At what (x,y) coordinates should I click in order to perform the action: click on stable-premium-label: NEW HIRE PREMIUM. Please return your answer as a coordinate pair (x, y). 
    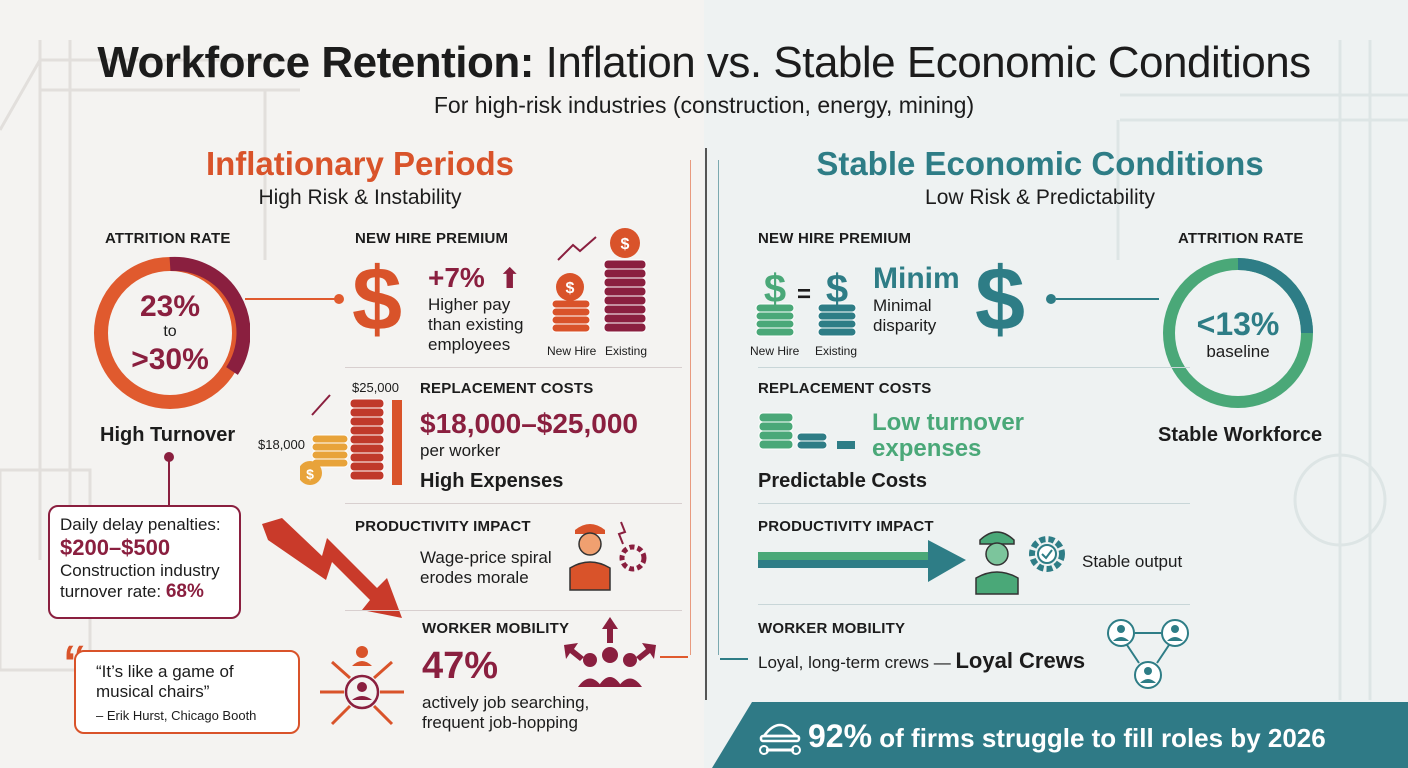
    Looking at the image, I should click on (835, 238).